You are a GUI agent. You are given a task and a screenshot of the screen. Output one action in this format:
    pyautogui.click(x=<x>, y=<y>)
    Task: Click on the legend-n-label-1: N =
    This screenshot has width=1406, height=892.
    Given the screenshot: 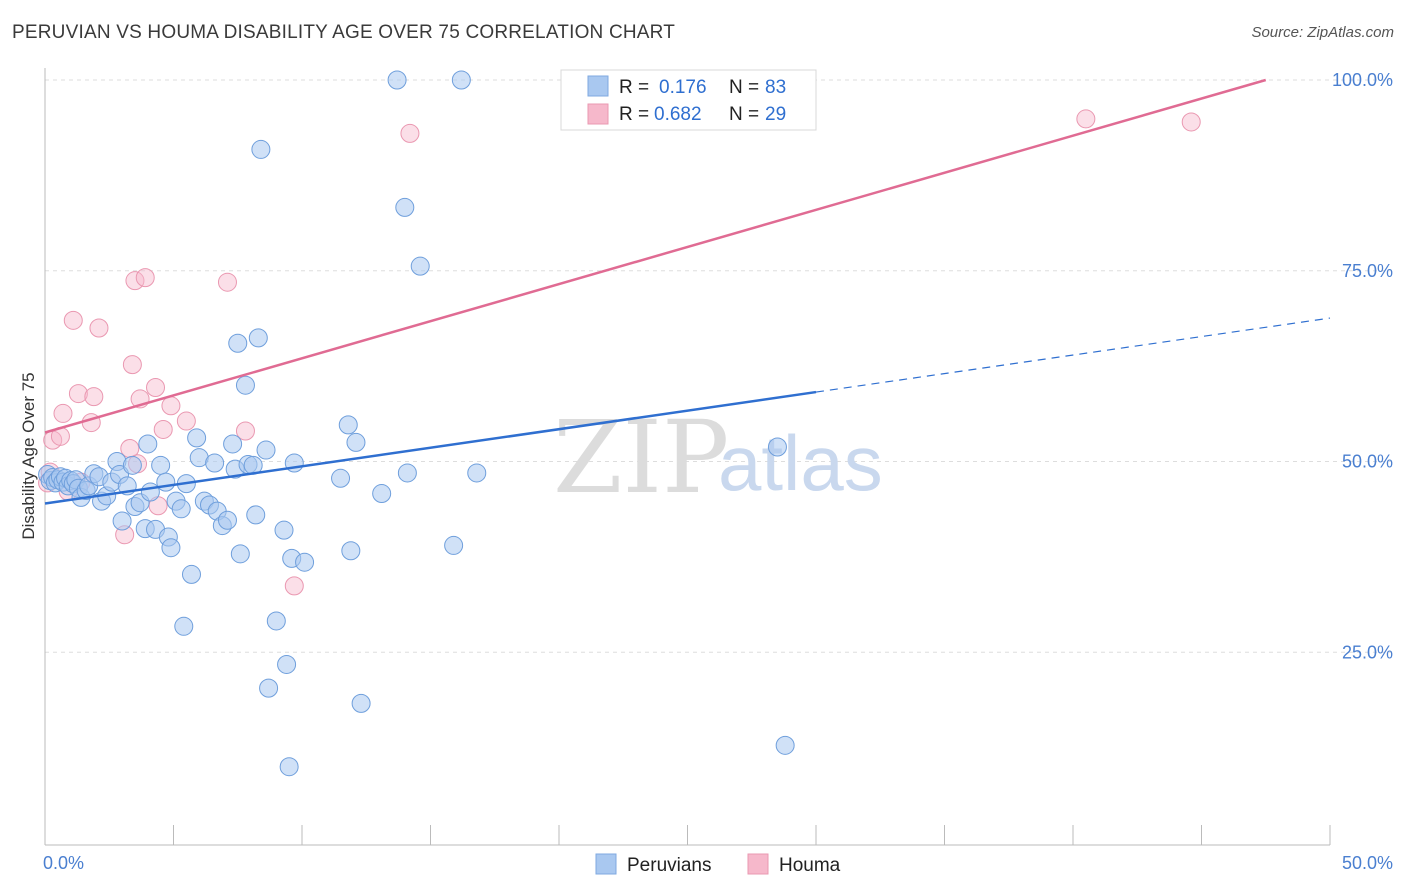 What is the action you would take?
    pyautogui.click(x=744, y=87)
    